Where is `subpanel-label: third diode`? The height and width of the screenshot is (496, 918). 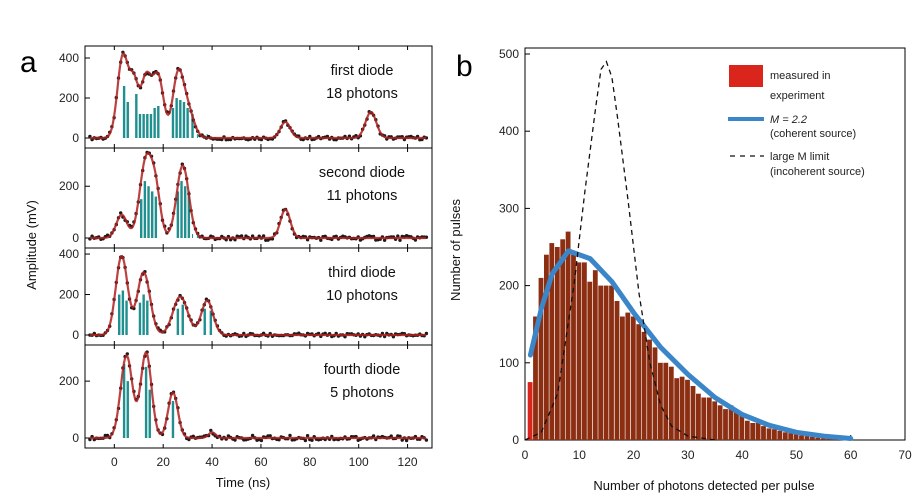 subpanel-label: third diode is located at coordinates (362, 273).